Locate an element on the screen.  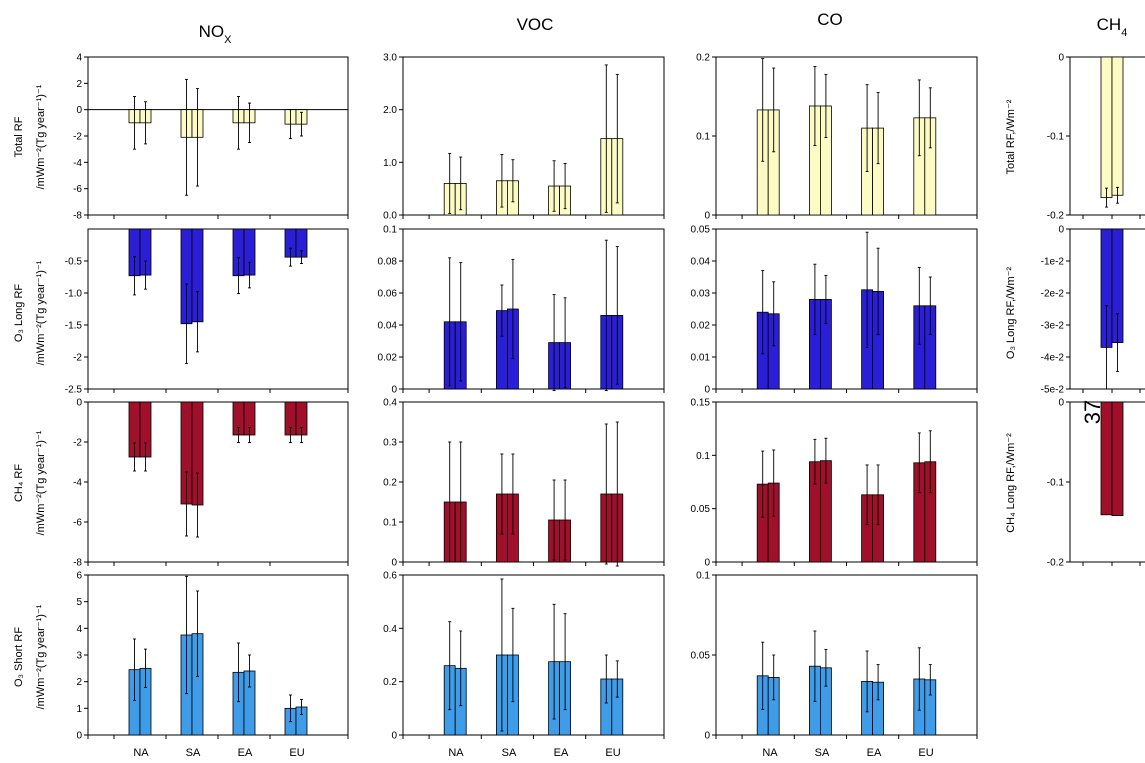
row-label-ch4-unit: /mWm⁻²(Tg year⁻¹)⁻¹ is located at coordinates (41, 482).